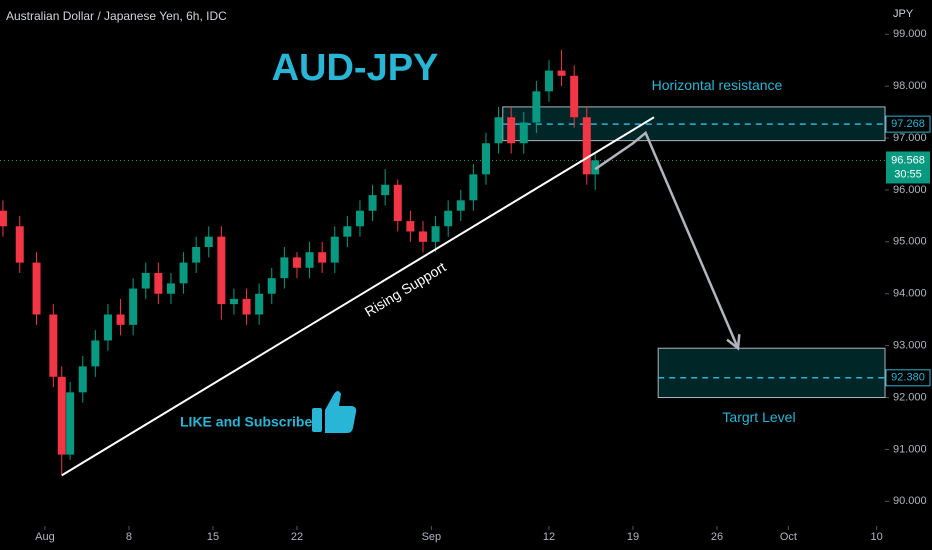 The image size is (932, 550). Describe the element at coordinates (910, 34) in the screenshot. I see `y-tick-label: 99.000` at that location.